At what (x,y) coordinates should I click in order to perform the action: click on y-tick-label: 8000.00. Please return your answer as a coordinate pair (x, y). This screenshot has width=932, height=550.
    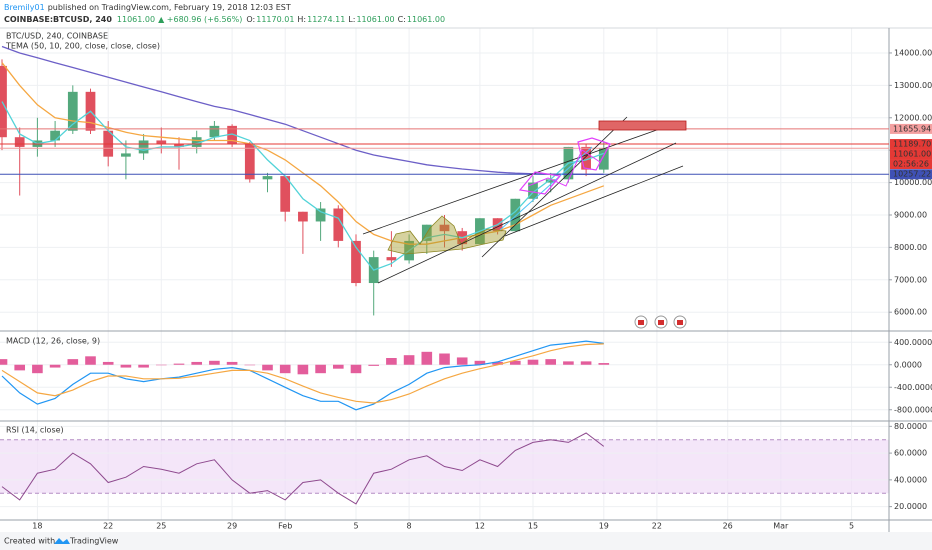
    Looking at the image, I should click on (910, 247).